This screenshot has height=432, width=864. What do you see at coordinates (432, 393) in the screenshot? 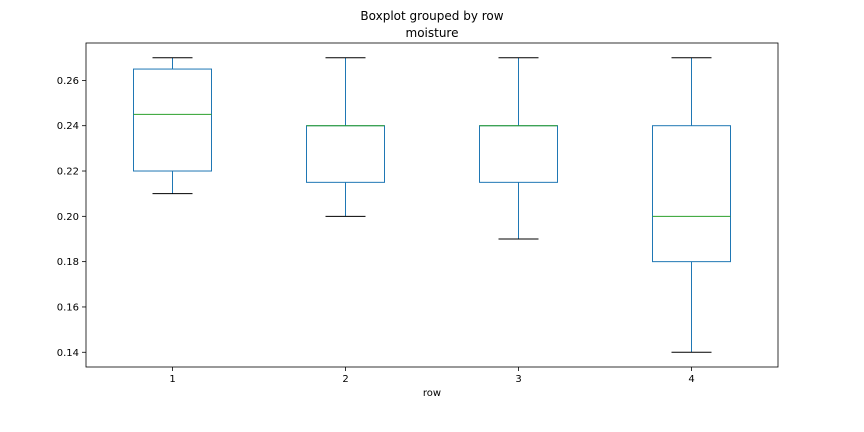
I see `x-axis-label: row` at bounding box center [432, 393].